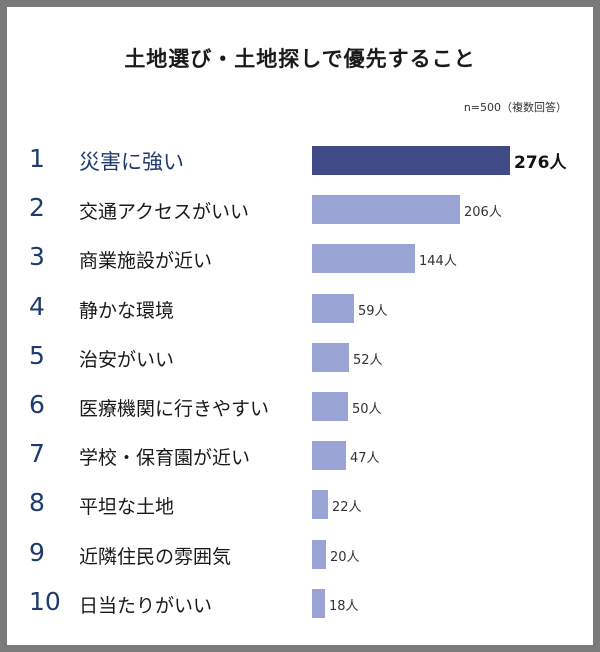 The image size is (600, 652). I want to click on category-label: 近隣住民の雰囲気, so click(155, 556).